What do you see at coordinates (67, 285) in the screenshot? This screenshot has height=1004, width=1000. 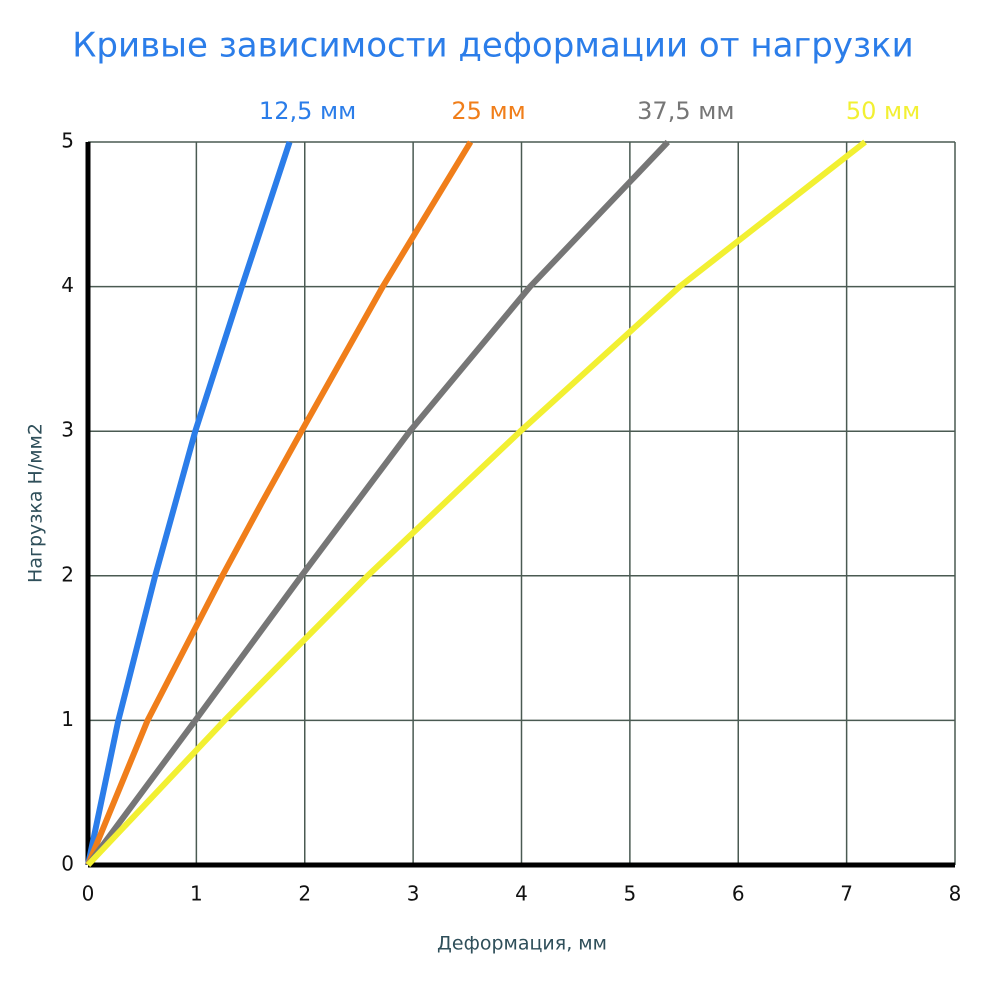 I see `y-tick-label: 4` at bounding box center [67, 285].